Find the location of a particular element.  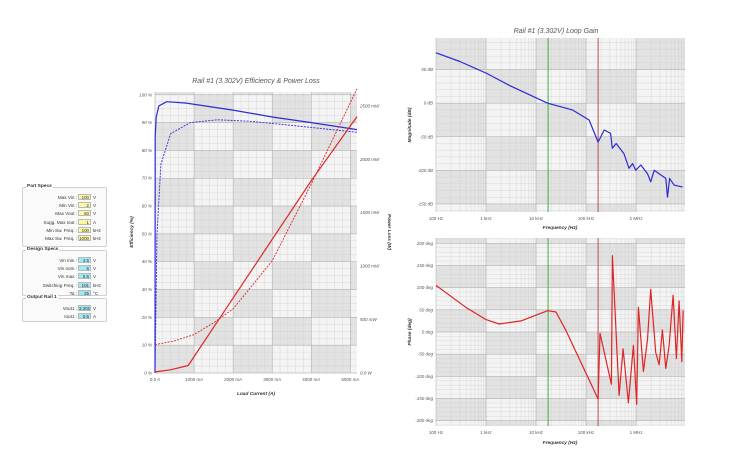

y-tick-label: 150 deg is located at coordinates (425, 265).